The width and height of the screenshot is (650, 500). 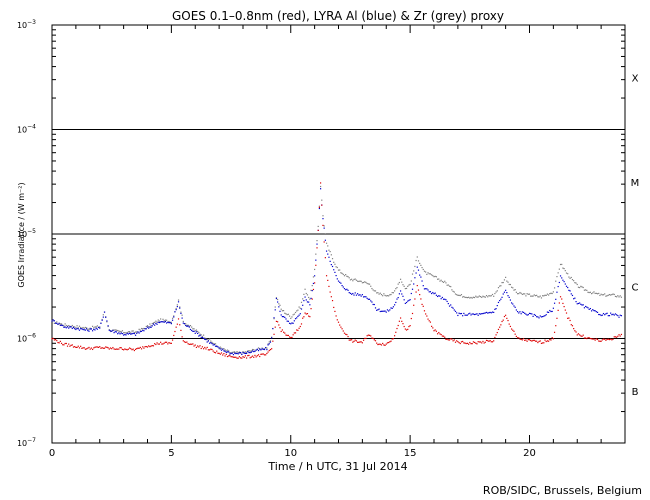 What do you see at coordinates (635, 392) in the screenshot?
I see `flare-class-label: B` at bounding box center [635, 392].